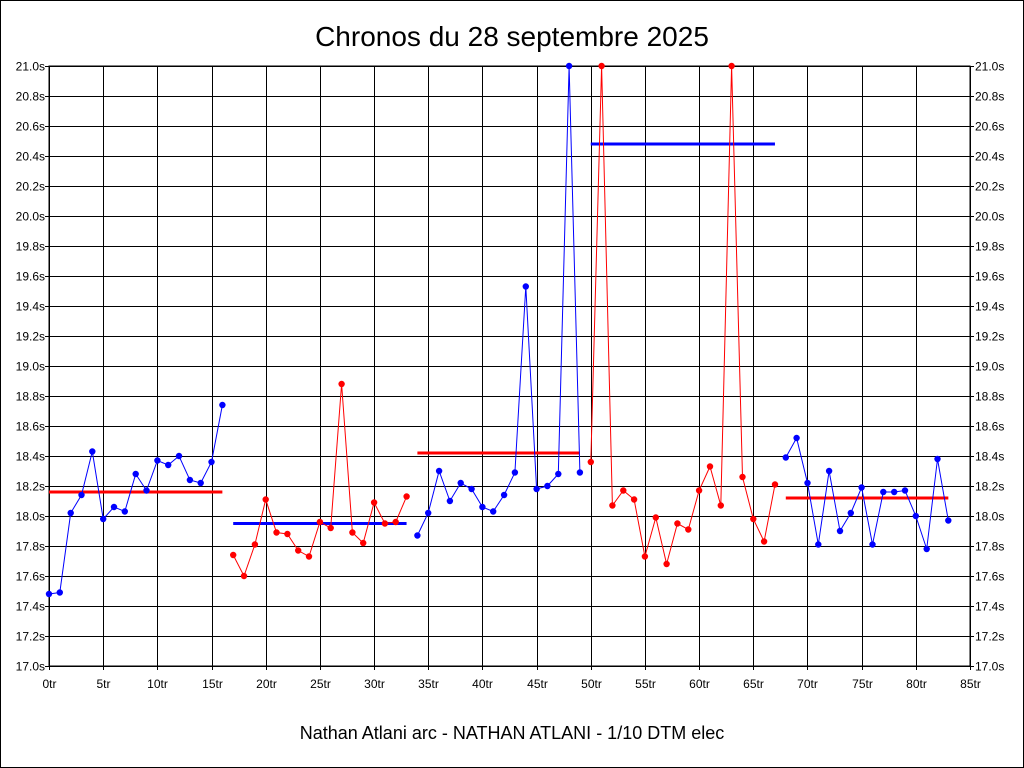 The image size is (1024, 768). Describe the element at coordinates (989, 217) in the screenshot. I see `y-tick-label-right: 20.0s` at that location.